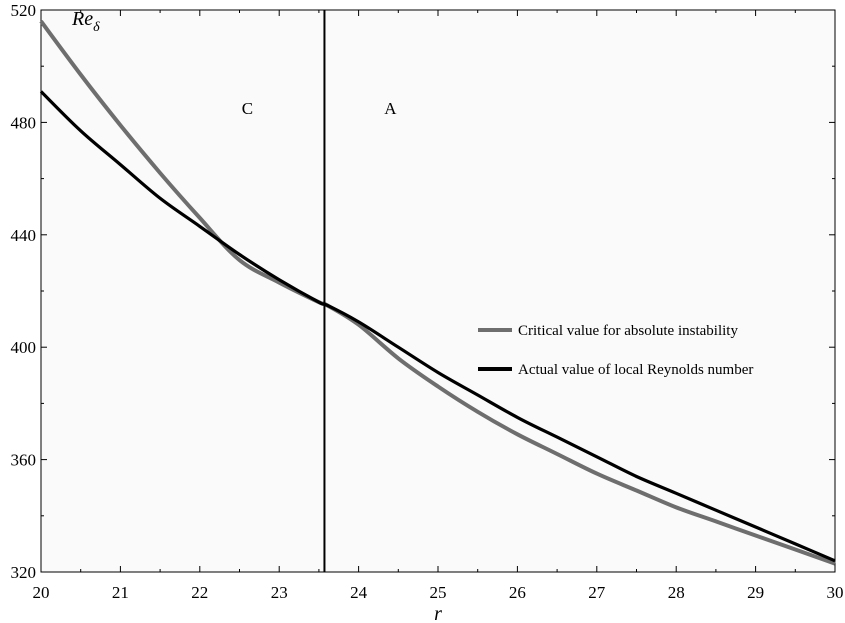 The width and height of the screenshot is (845, 623). Describe the element at coordinates (24, 291) in the screenshot. I see `y-tick-labels: 320 360 400 440 480 520` at that location.